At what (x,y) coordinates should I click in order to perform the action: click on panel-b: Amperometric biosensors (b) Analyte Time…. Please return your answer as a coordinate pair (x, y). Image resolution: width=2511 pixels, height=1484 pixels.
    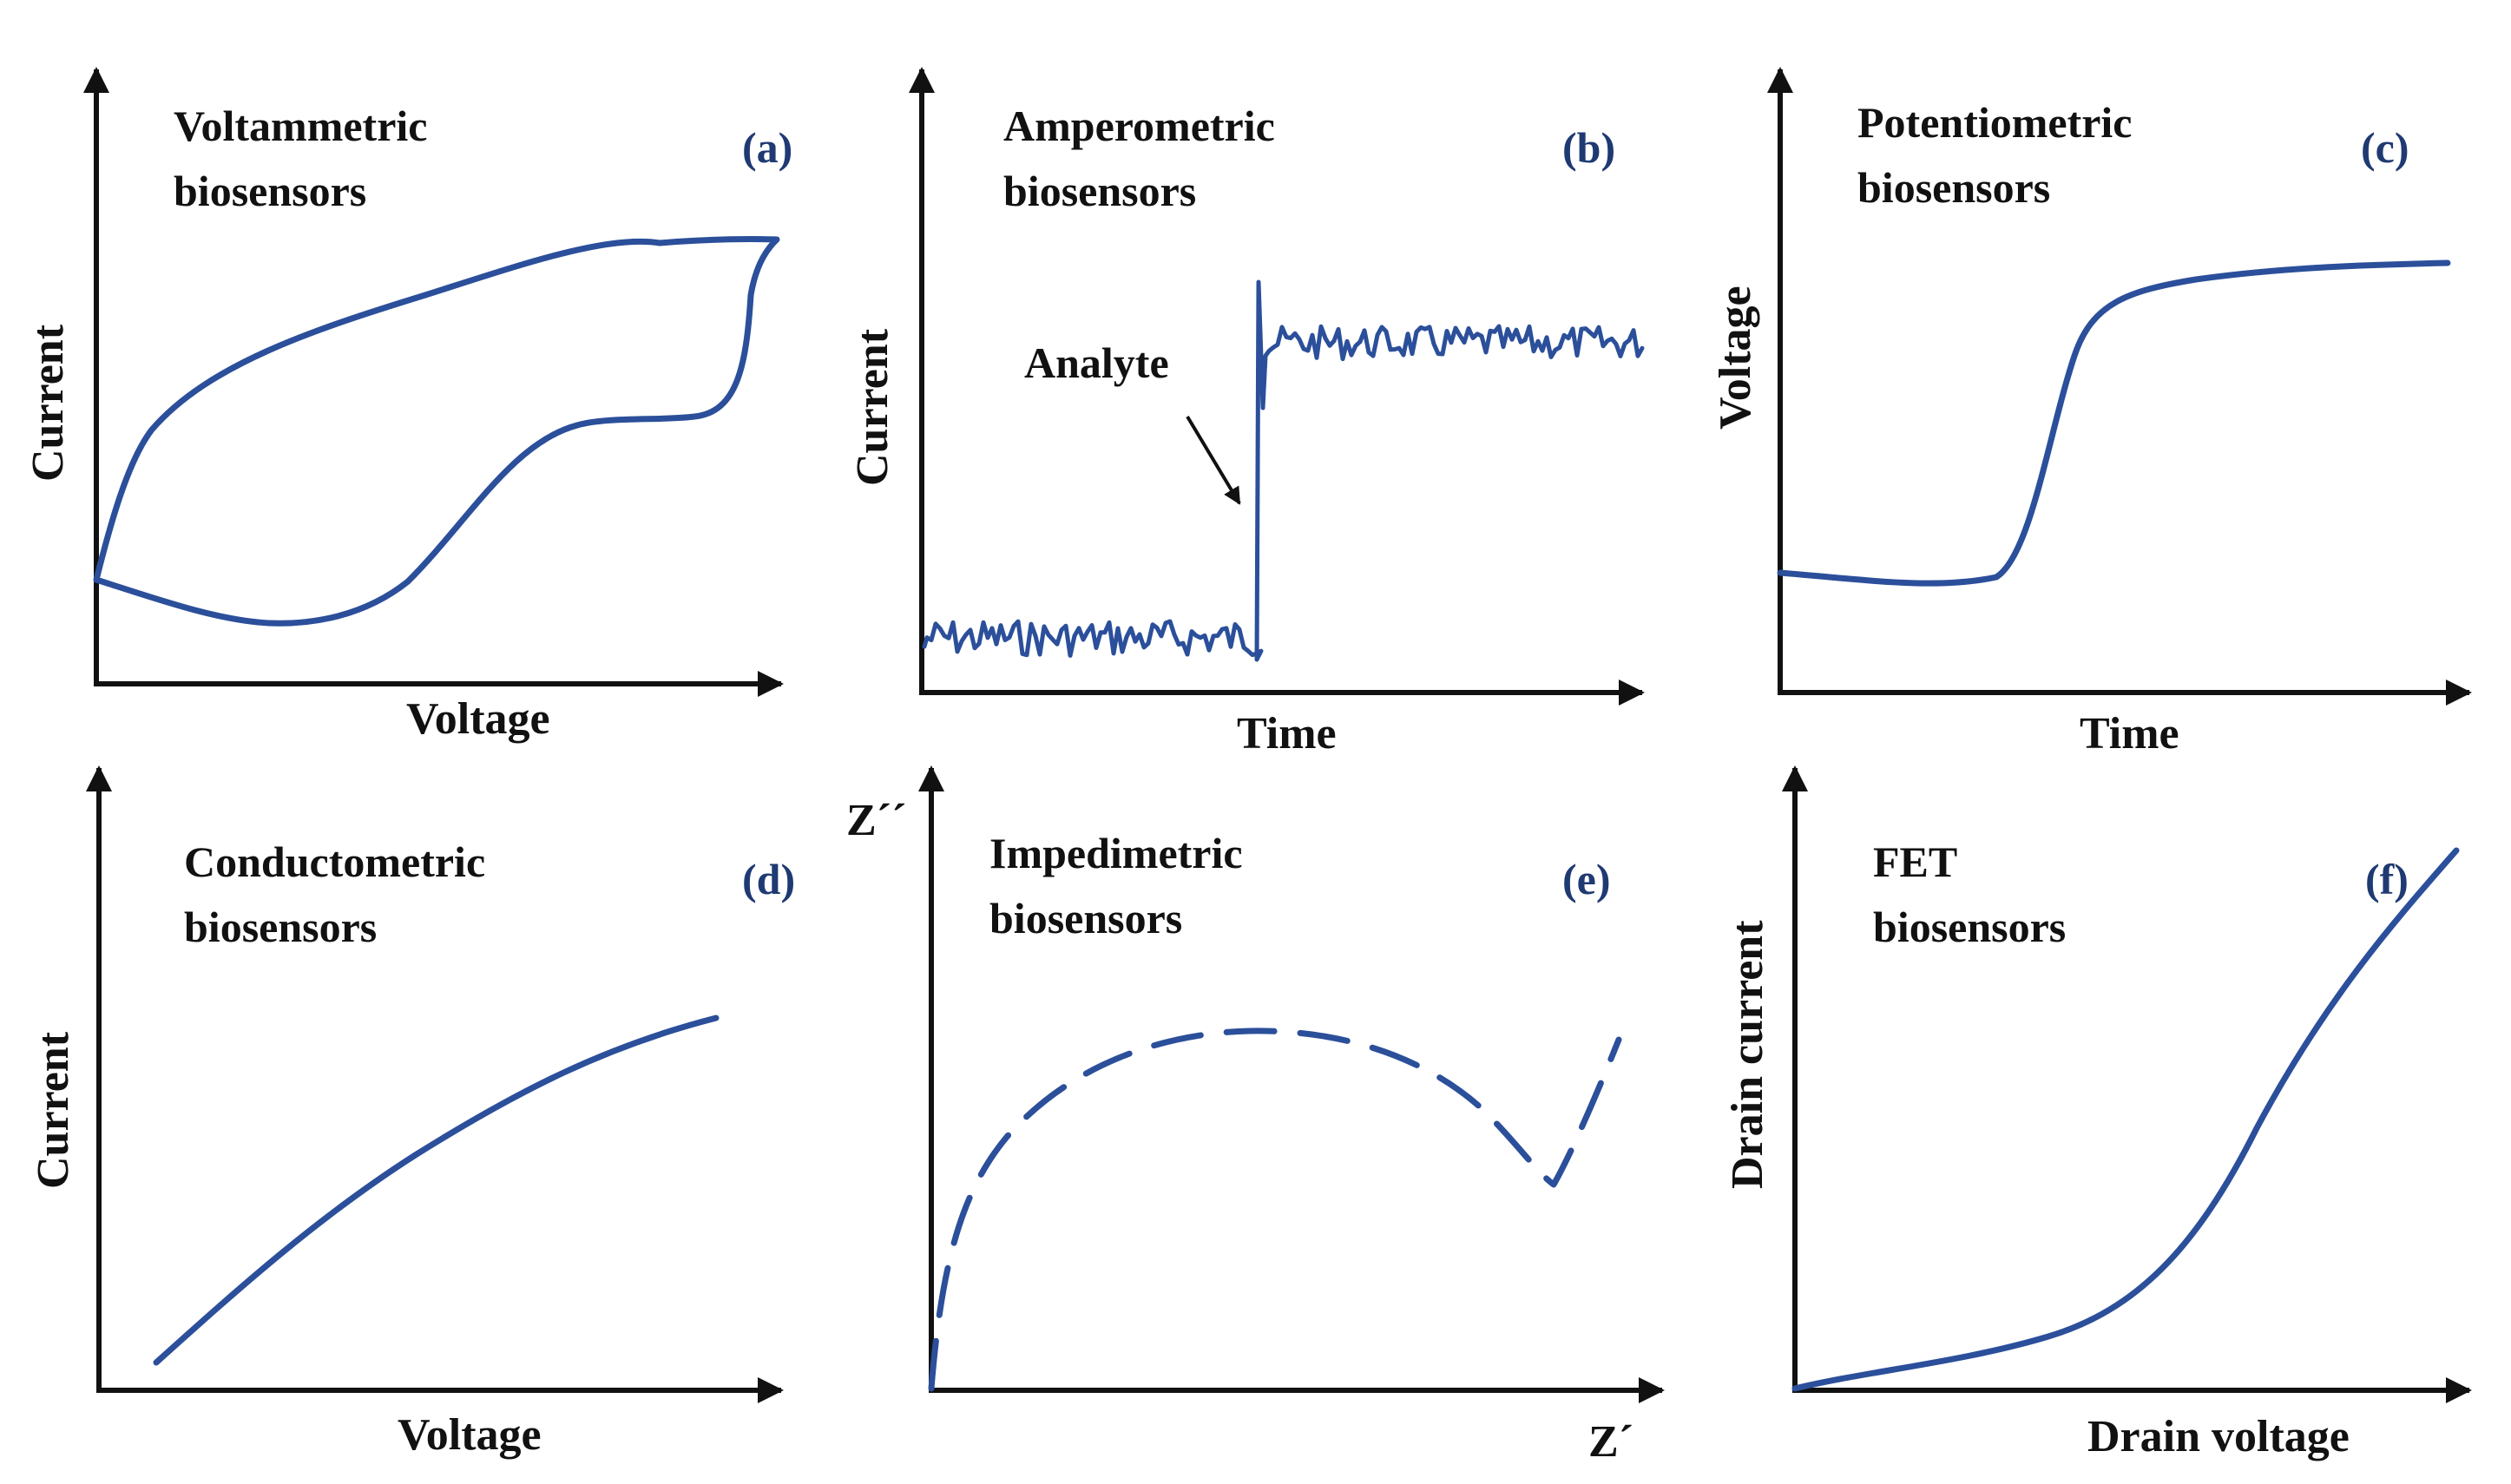
    Looking at the image, I should click on (1246, 412).